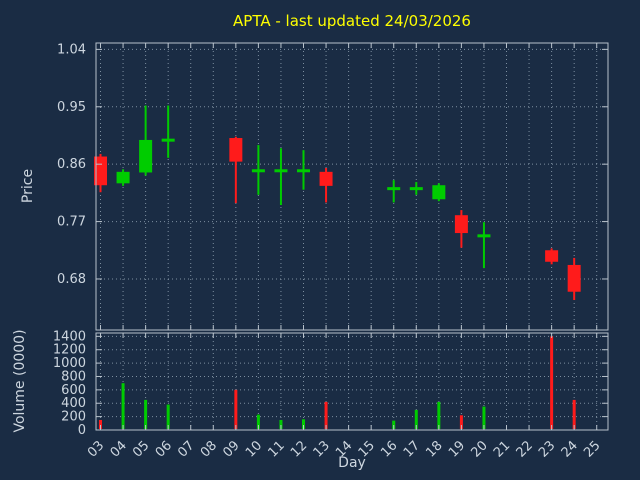 Image resolution: width=640 pixels, height=480 pixels. Describe the element at coordinates (141, 449) in the screenshot. I see `svg-text: 05` at that location.